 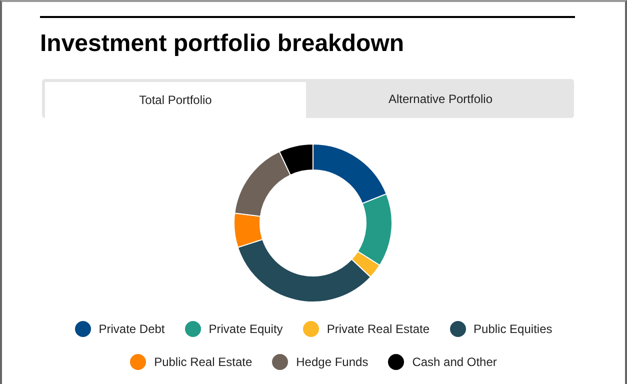 I want to click on legend-label: Hedge Funds, so click(x=332, y=362).